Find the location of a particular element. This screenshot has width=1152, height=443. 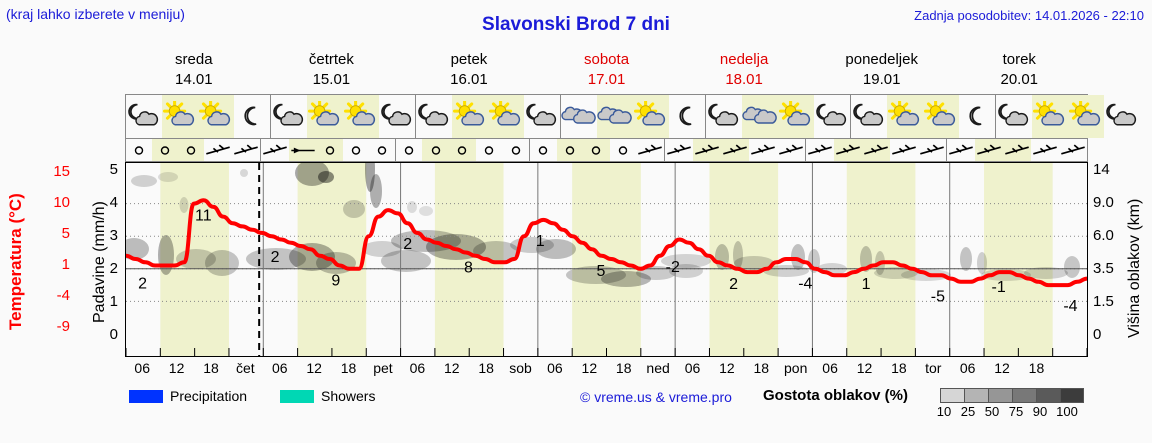

xaxis-day-2: 06 12 18 sob is located at coordinates (469, 370).